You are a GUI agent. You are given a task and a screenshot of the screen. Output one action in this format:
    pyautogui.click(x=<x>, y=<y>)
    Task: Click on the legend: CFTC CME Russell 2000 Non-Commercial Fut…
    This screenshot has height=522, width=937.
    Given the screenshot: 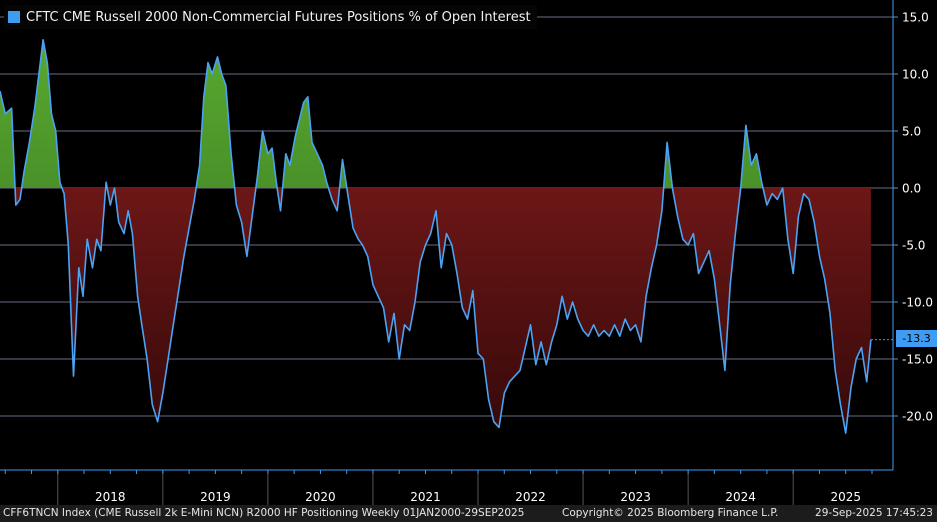 What is the action you would take?
    pyautogui.click(x=270, y=17)
    